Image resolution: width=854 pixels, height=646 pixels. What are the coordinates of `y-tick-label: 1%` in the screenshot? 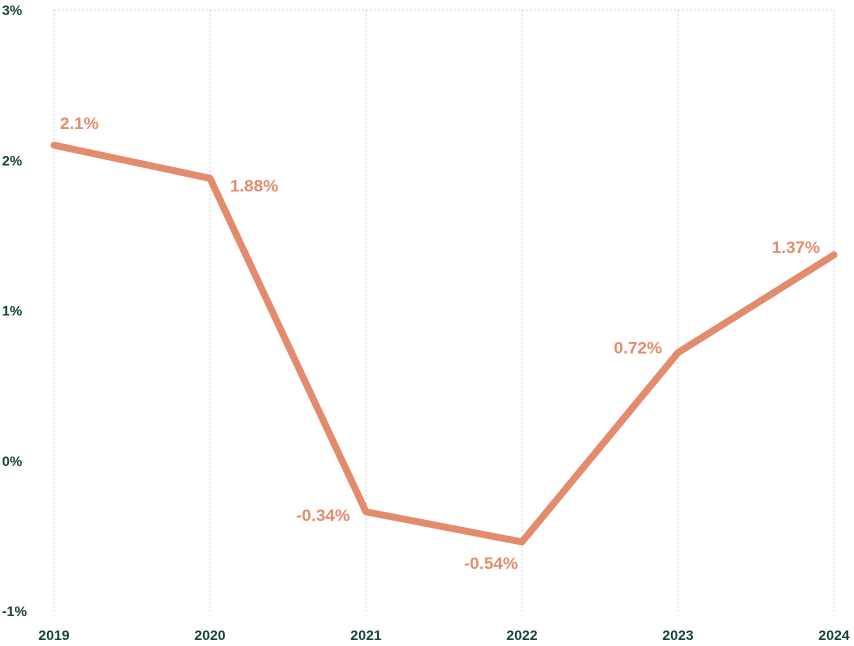 It's located at (12, 311).